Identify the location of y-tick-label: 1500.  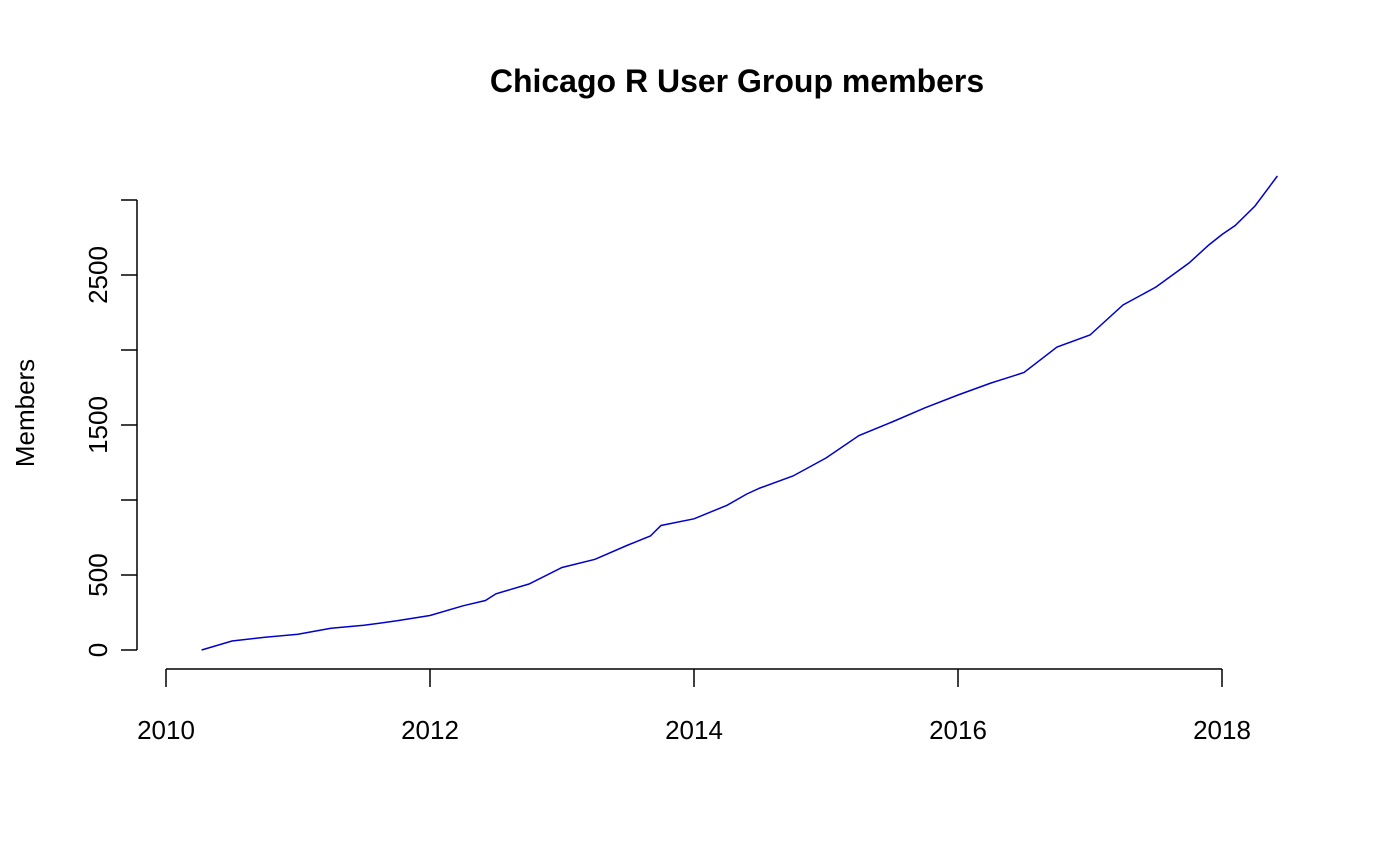
(98, 425).